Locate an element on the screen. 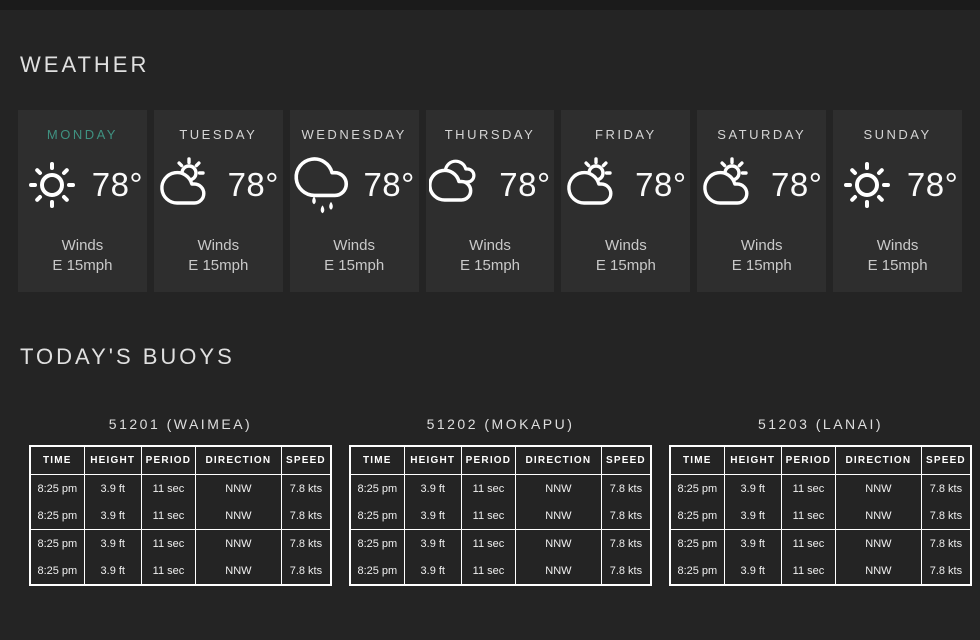 This screenshot has width=980, height=640. weather-heading: WEATHER is located at coordinates (85, 64).